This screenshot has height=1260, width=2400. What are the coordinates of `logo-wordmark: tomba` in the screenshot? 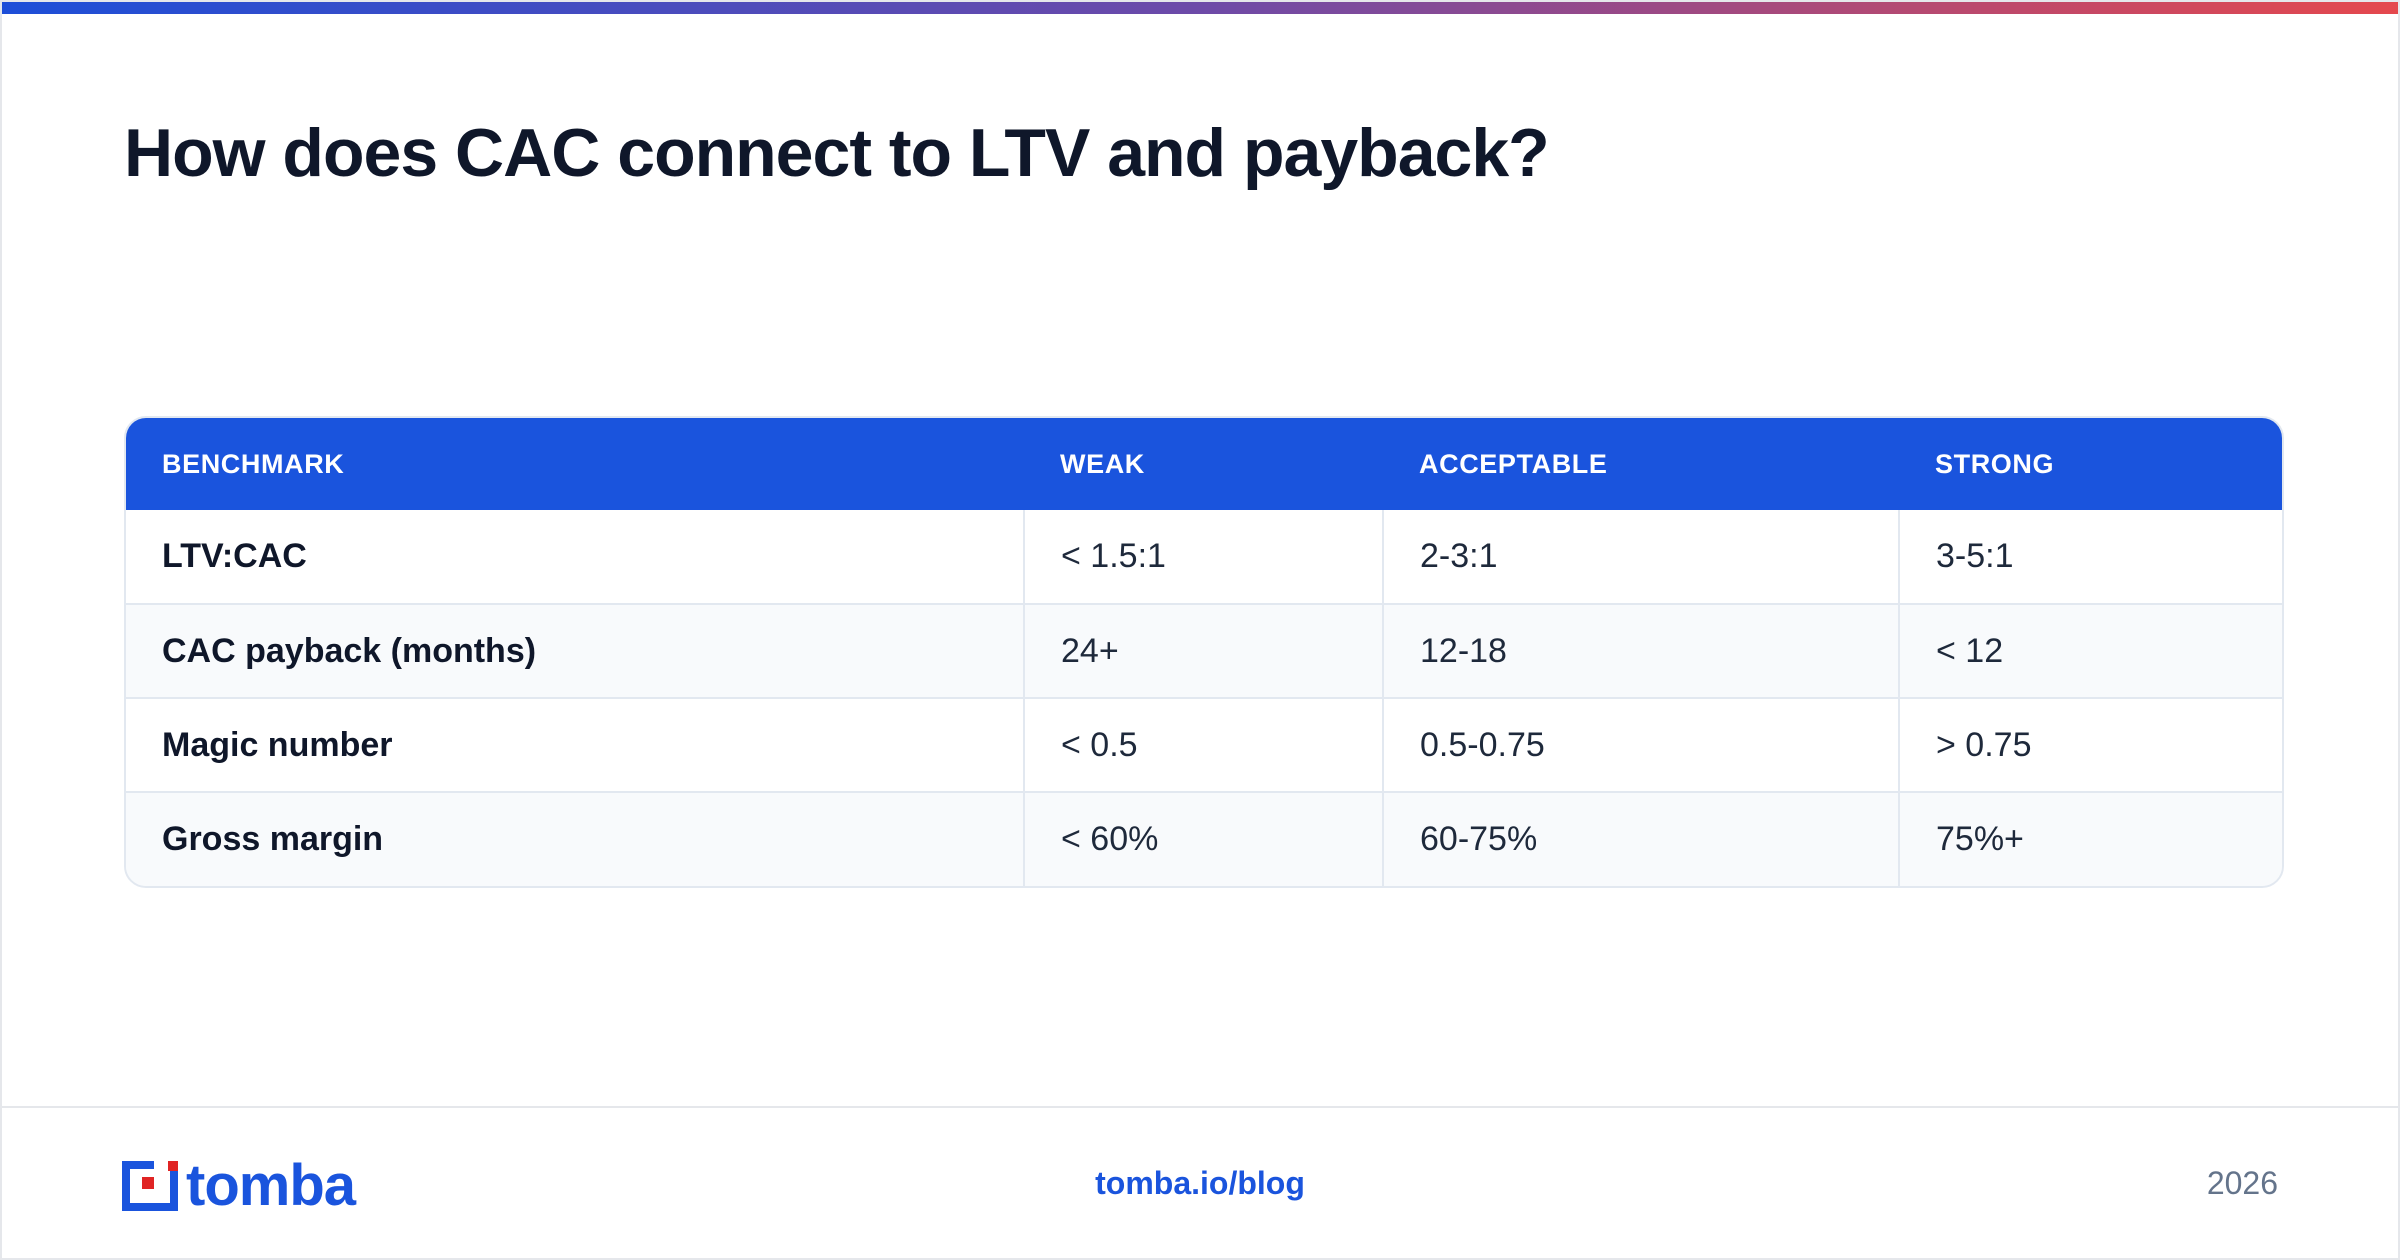 It's located at (271, 1185).